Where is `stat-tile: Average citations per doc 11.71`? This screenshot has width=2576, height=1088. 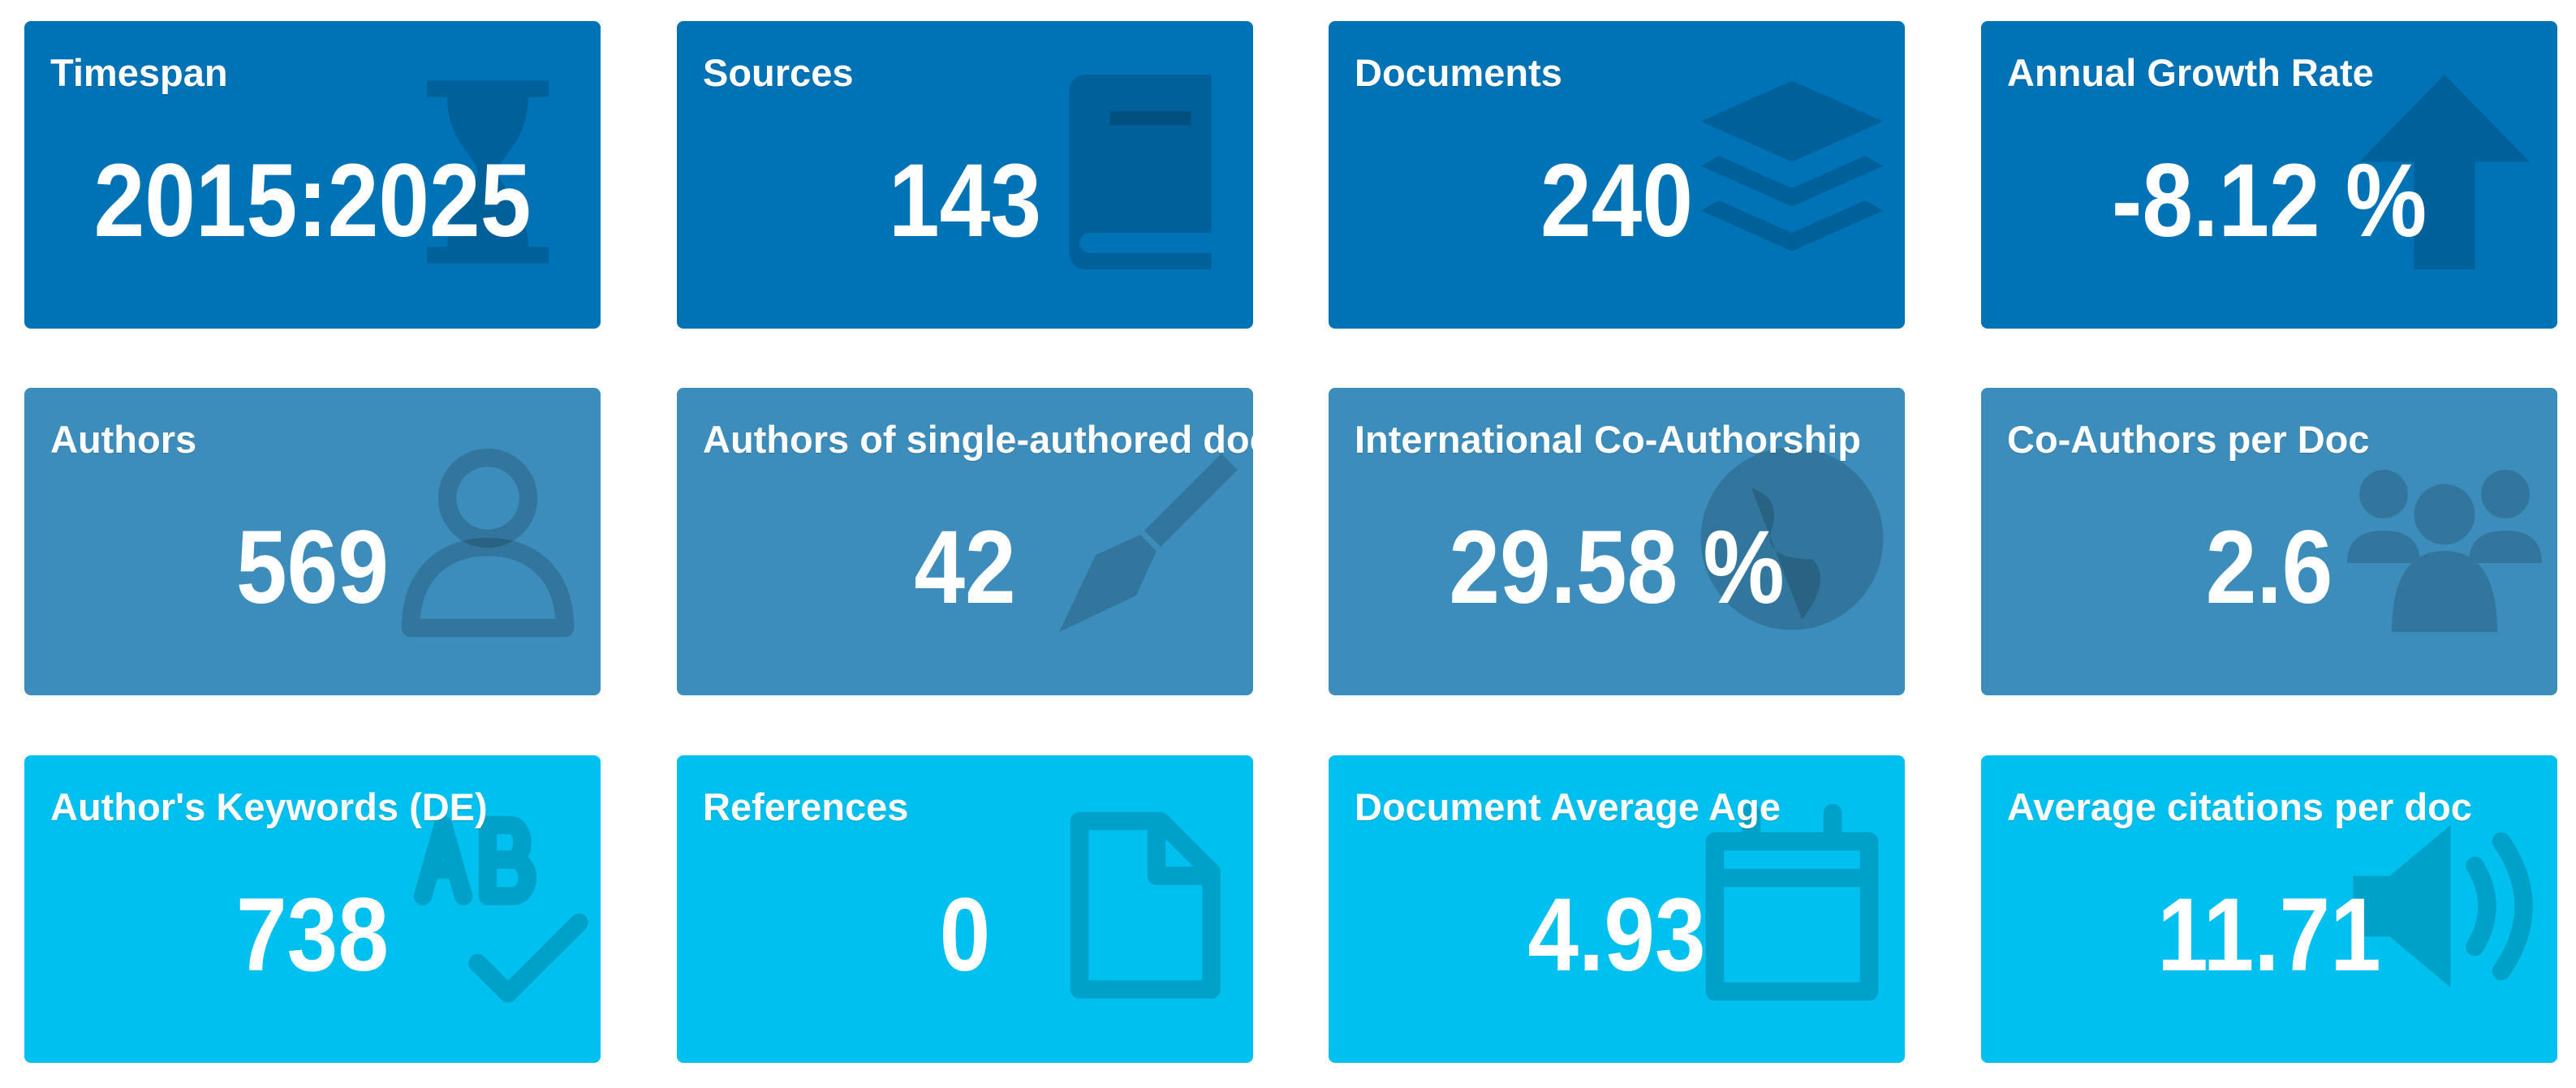 stat-tile: Average citations per doc 11.71 is located at coordinates (2269, 909).